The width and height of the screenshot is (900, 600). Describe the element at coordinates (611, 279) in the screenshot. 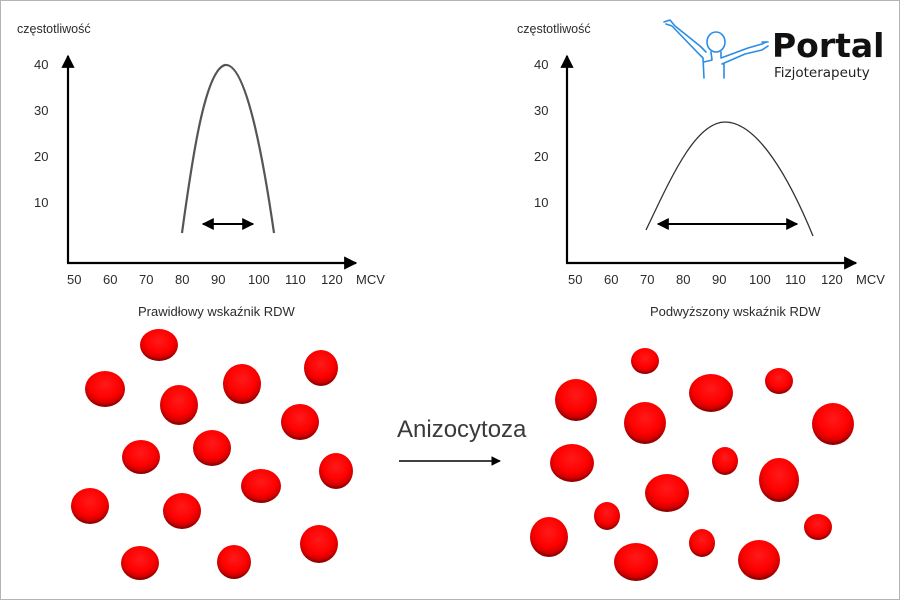

I see `right-xtick: 60` at that location.